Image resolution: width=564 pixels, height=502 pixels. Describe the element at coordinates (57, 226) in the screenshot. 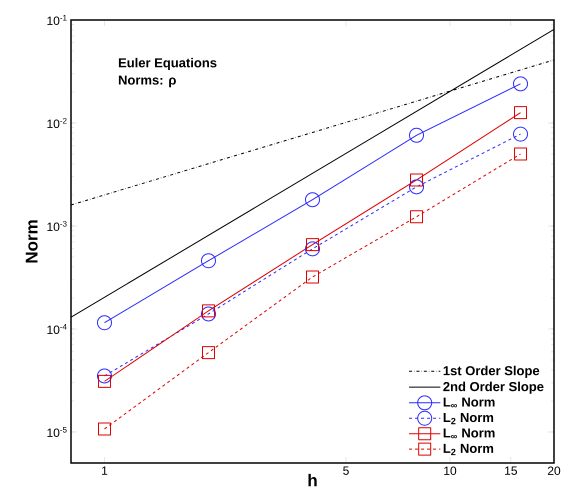

I see `y-tick-label: 10$^{-3}$` at that location.